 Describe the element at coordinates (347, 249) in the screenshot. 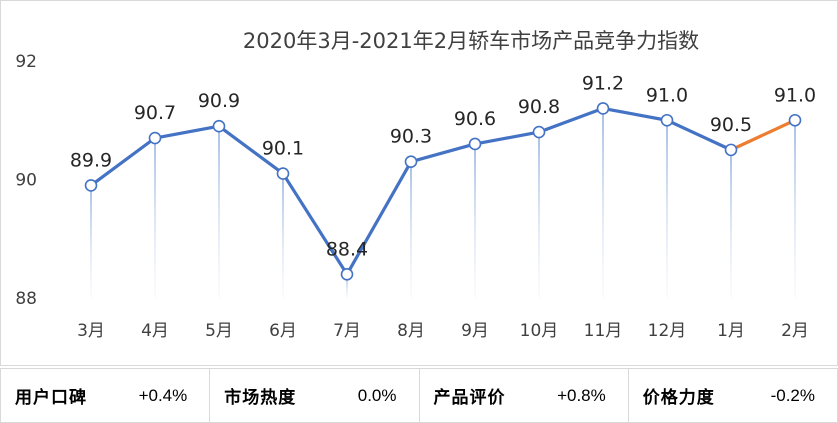

I see `data-label: 88.4` at that location.